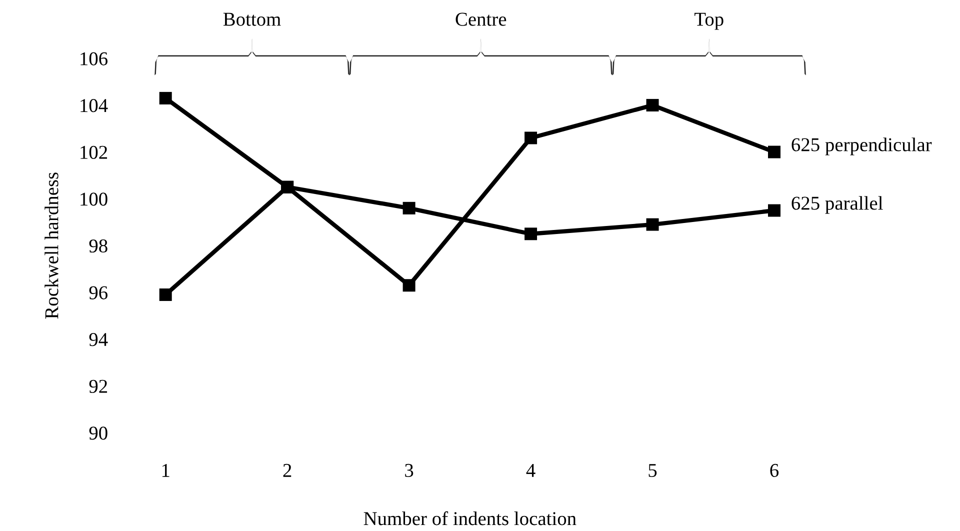  I want to click on x-tick-label: 4, so click(531, 470).